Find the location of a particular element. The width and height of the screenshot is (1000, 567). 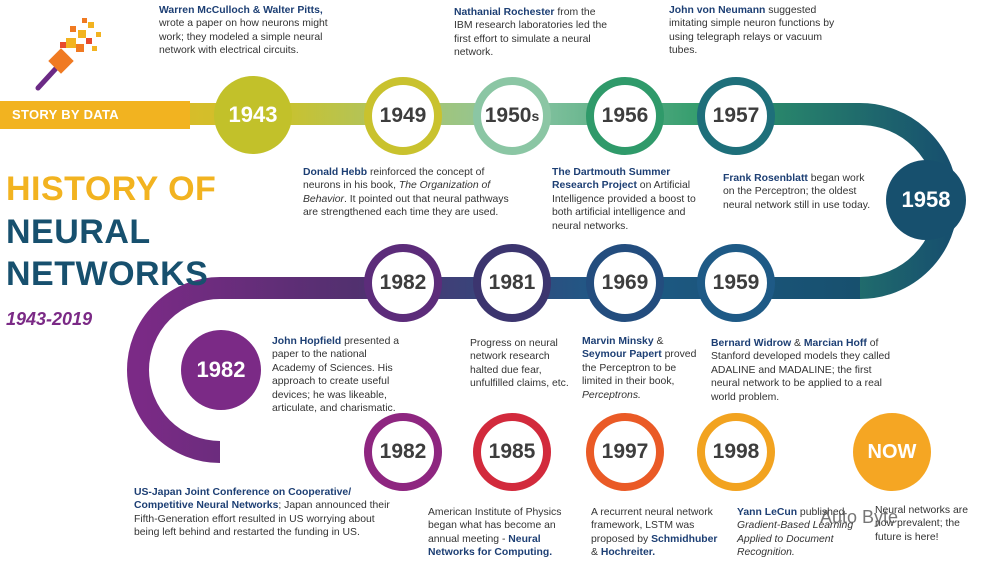

node-1982-bottom: 1982 is located at coordinates (403, 452).